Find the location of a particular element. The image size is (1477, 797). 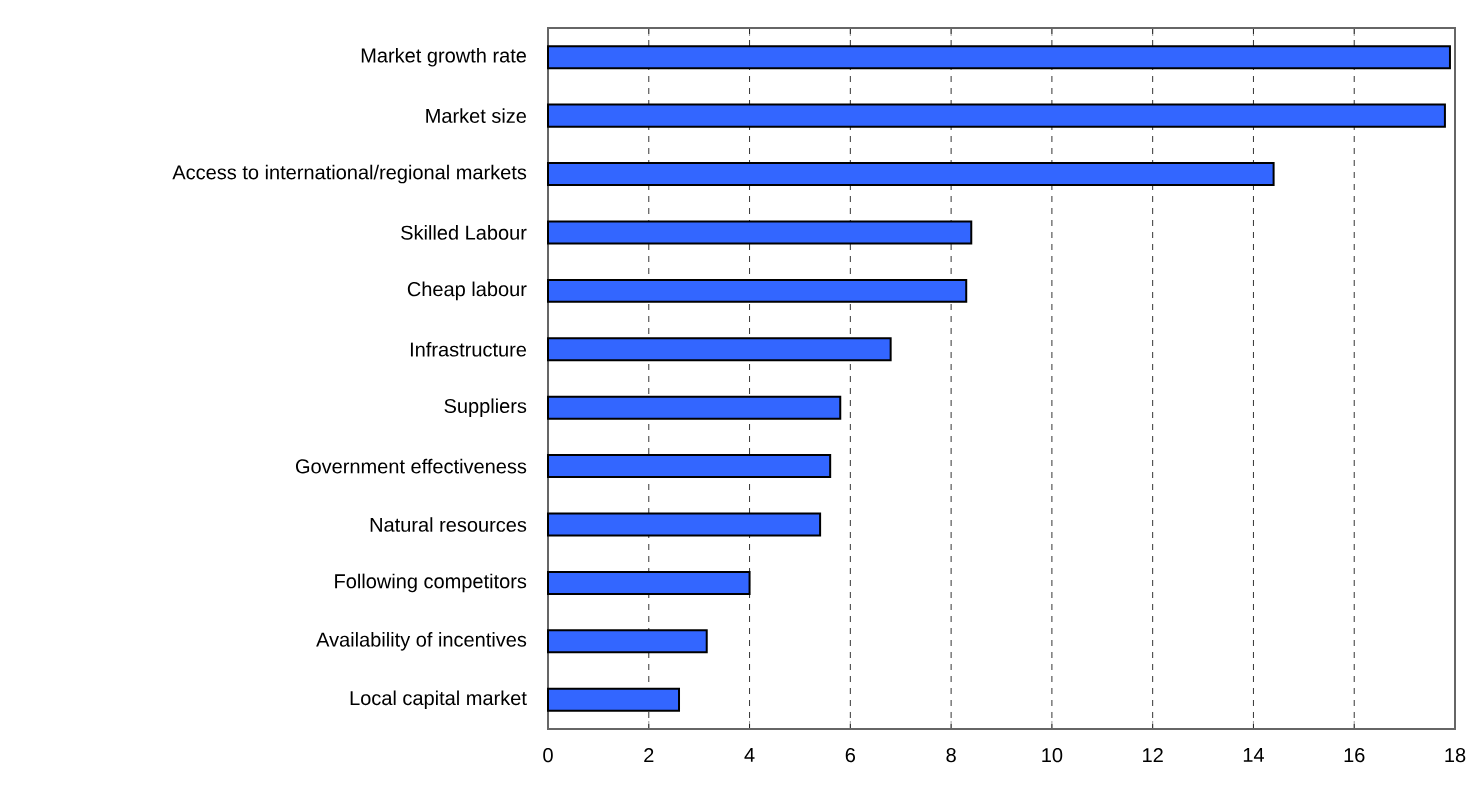

y-tick-label: Government effectiveness is located at coordinates (411, 466).